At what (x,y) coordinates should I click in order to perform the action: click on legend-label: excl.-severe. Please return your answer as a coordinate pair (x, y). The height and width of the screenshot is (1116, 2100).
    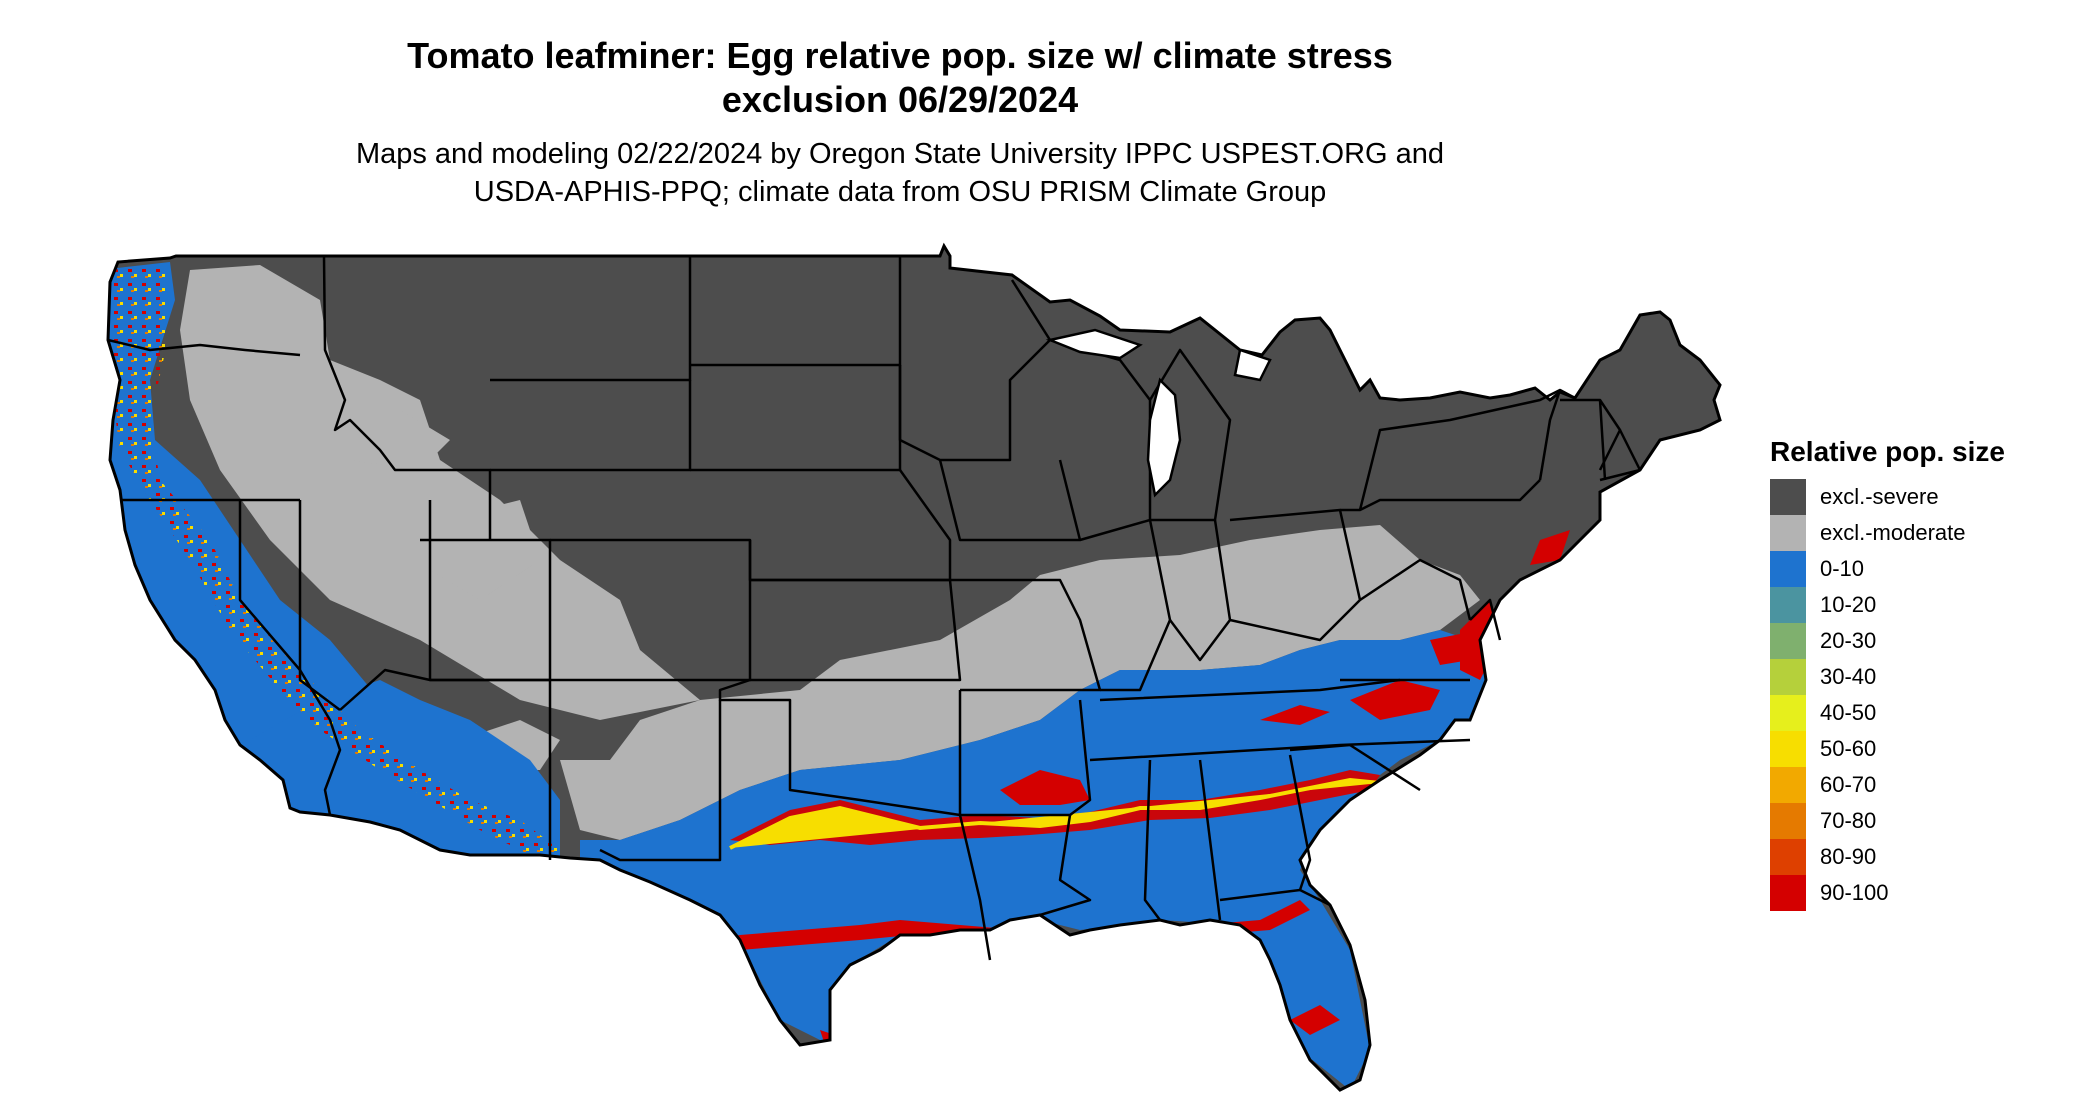
    Looking at the image, I should click on (1879, 496).